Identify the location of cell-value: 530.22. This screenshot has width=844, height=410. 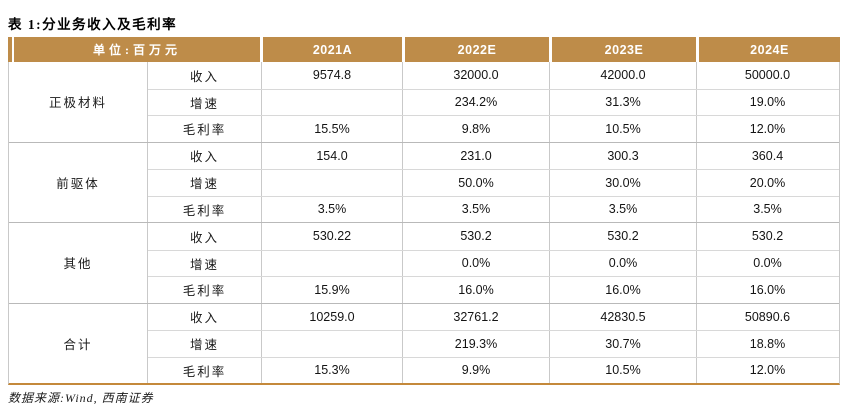
(332, 236).